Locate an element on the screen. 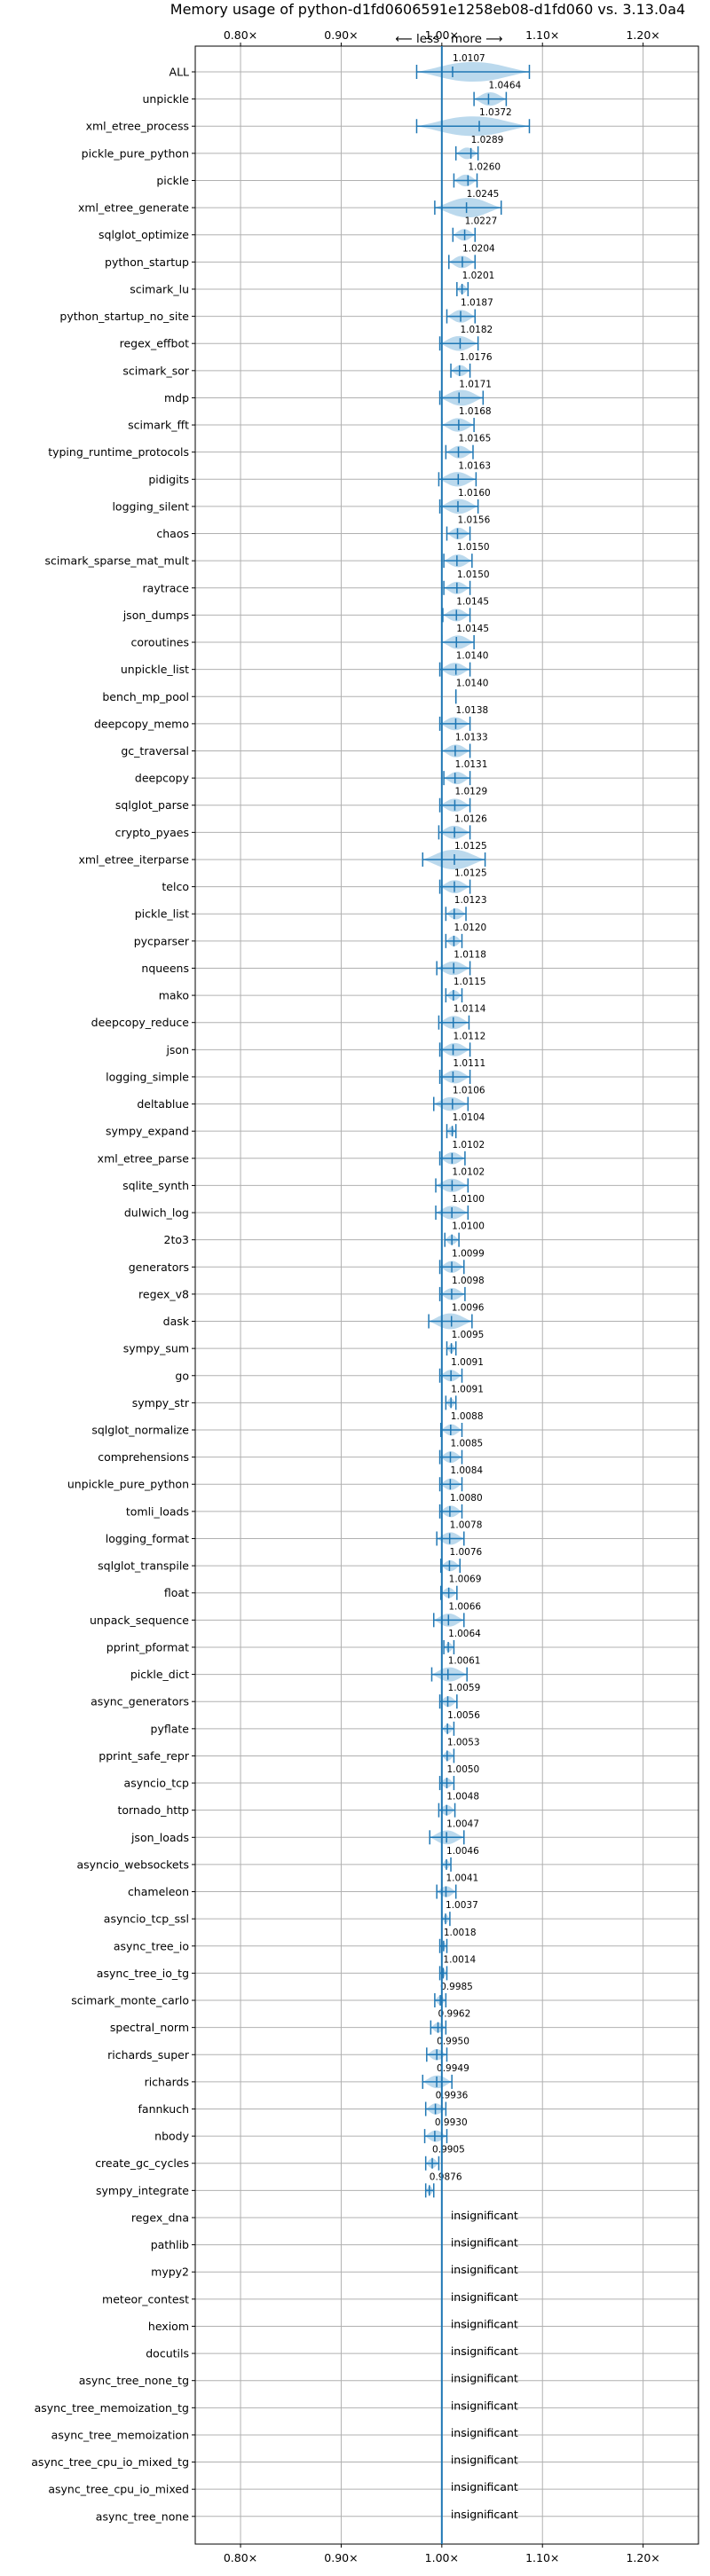 This screenshot has width=710, height=2576. benchmark-label: pickle is located at coordinates (172, 180).